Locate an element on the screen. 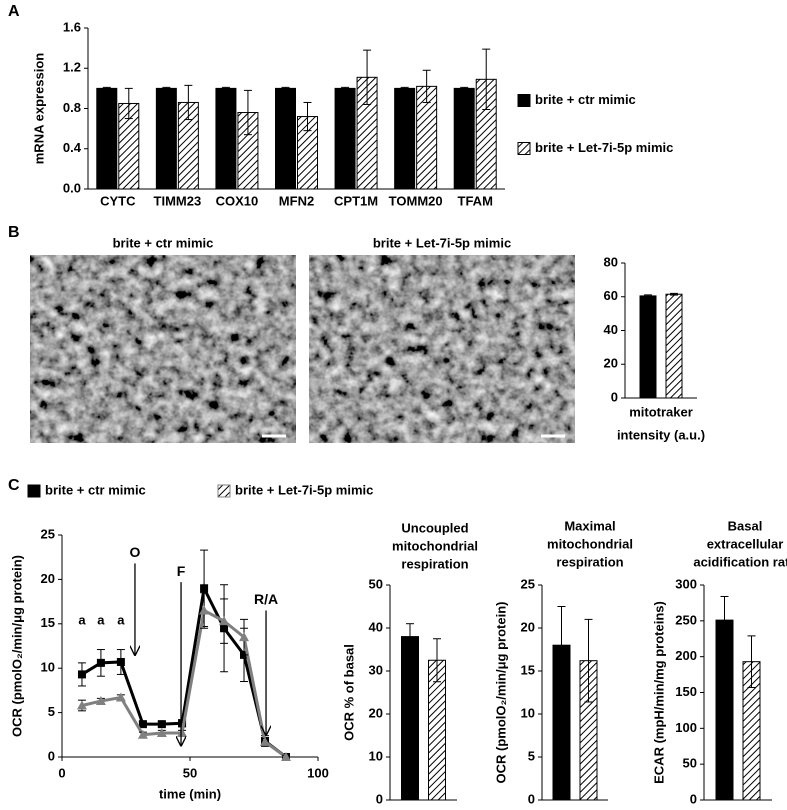 The image size is (787, 810). panel-label: A is located at coordinates (14, 11).